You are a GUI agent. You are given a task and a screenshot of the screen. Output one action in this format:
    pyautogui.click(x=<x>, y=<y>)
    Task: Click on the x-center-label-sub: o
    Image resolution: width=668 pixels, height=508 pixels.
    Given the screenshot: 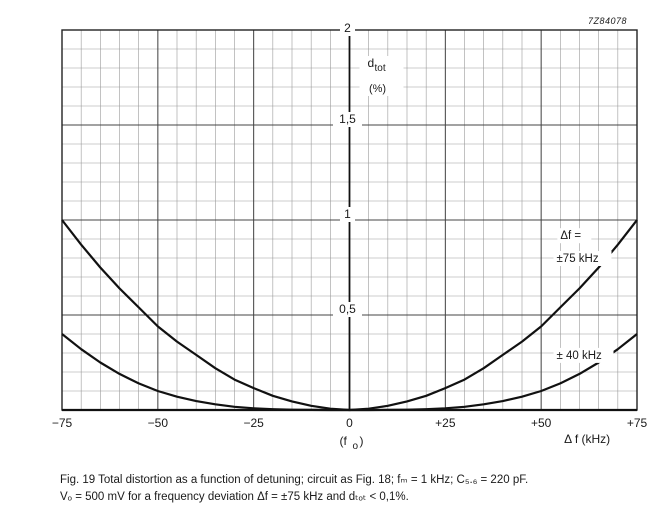 What is the action you would take?
    pyautogui.click(x=356, y=446)
    